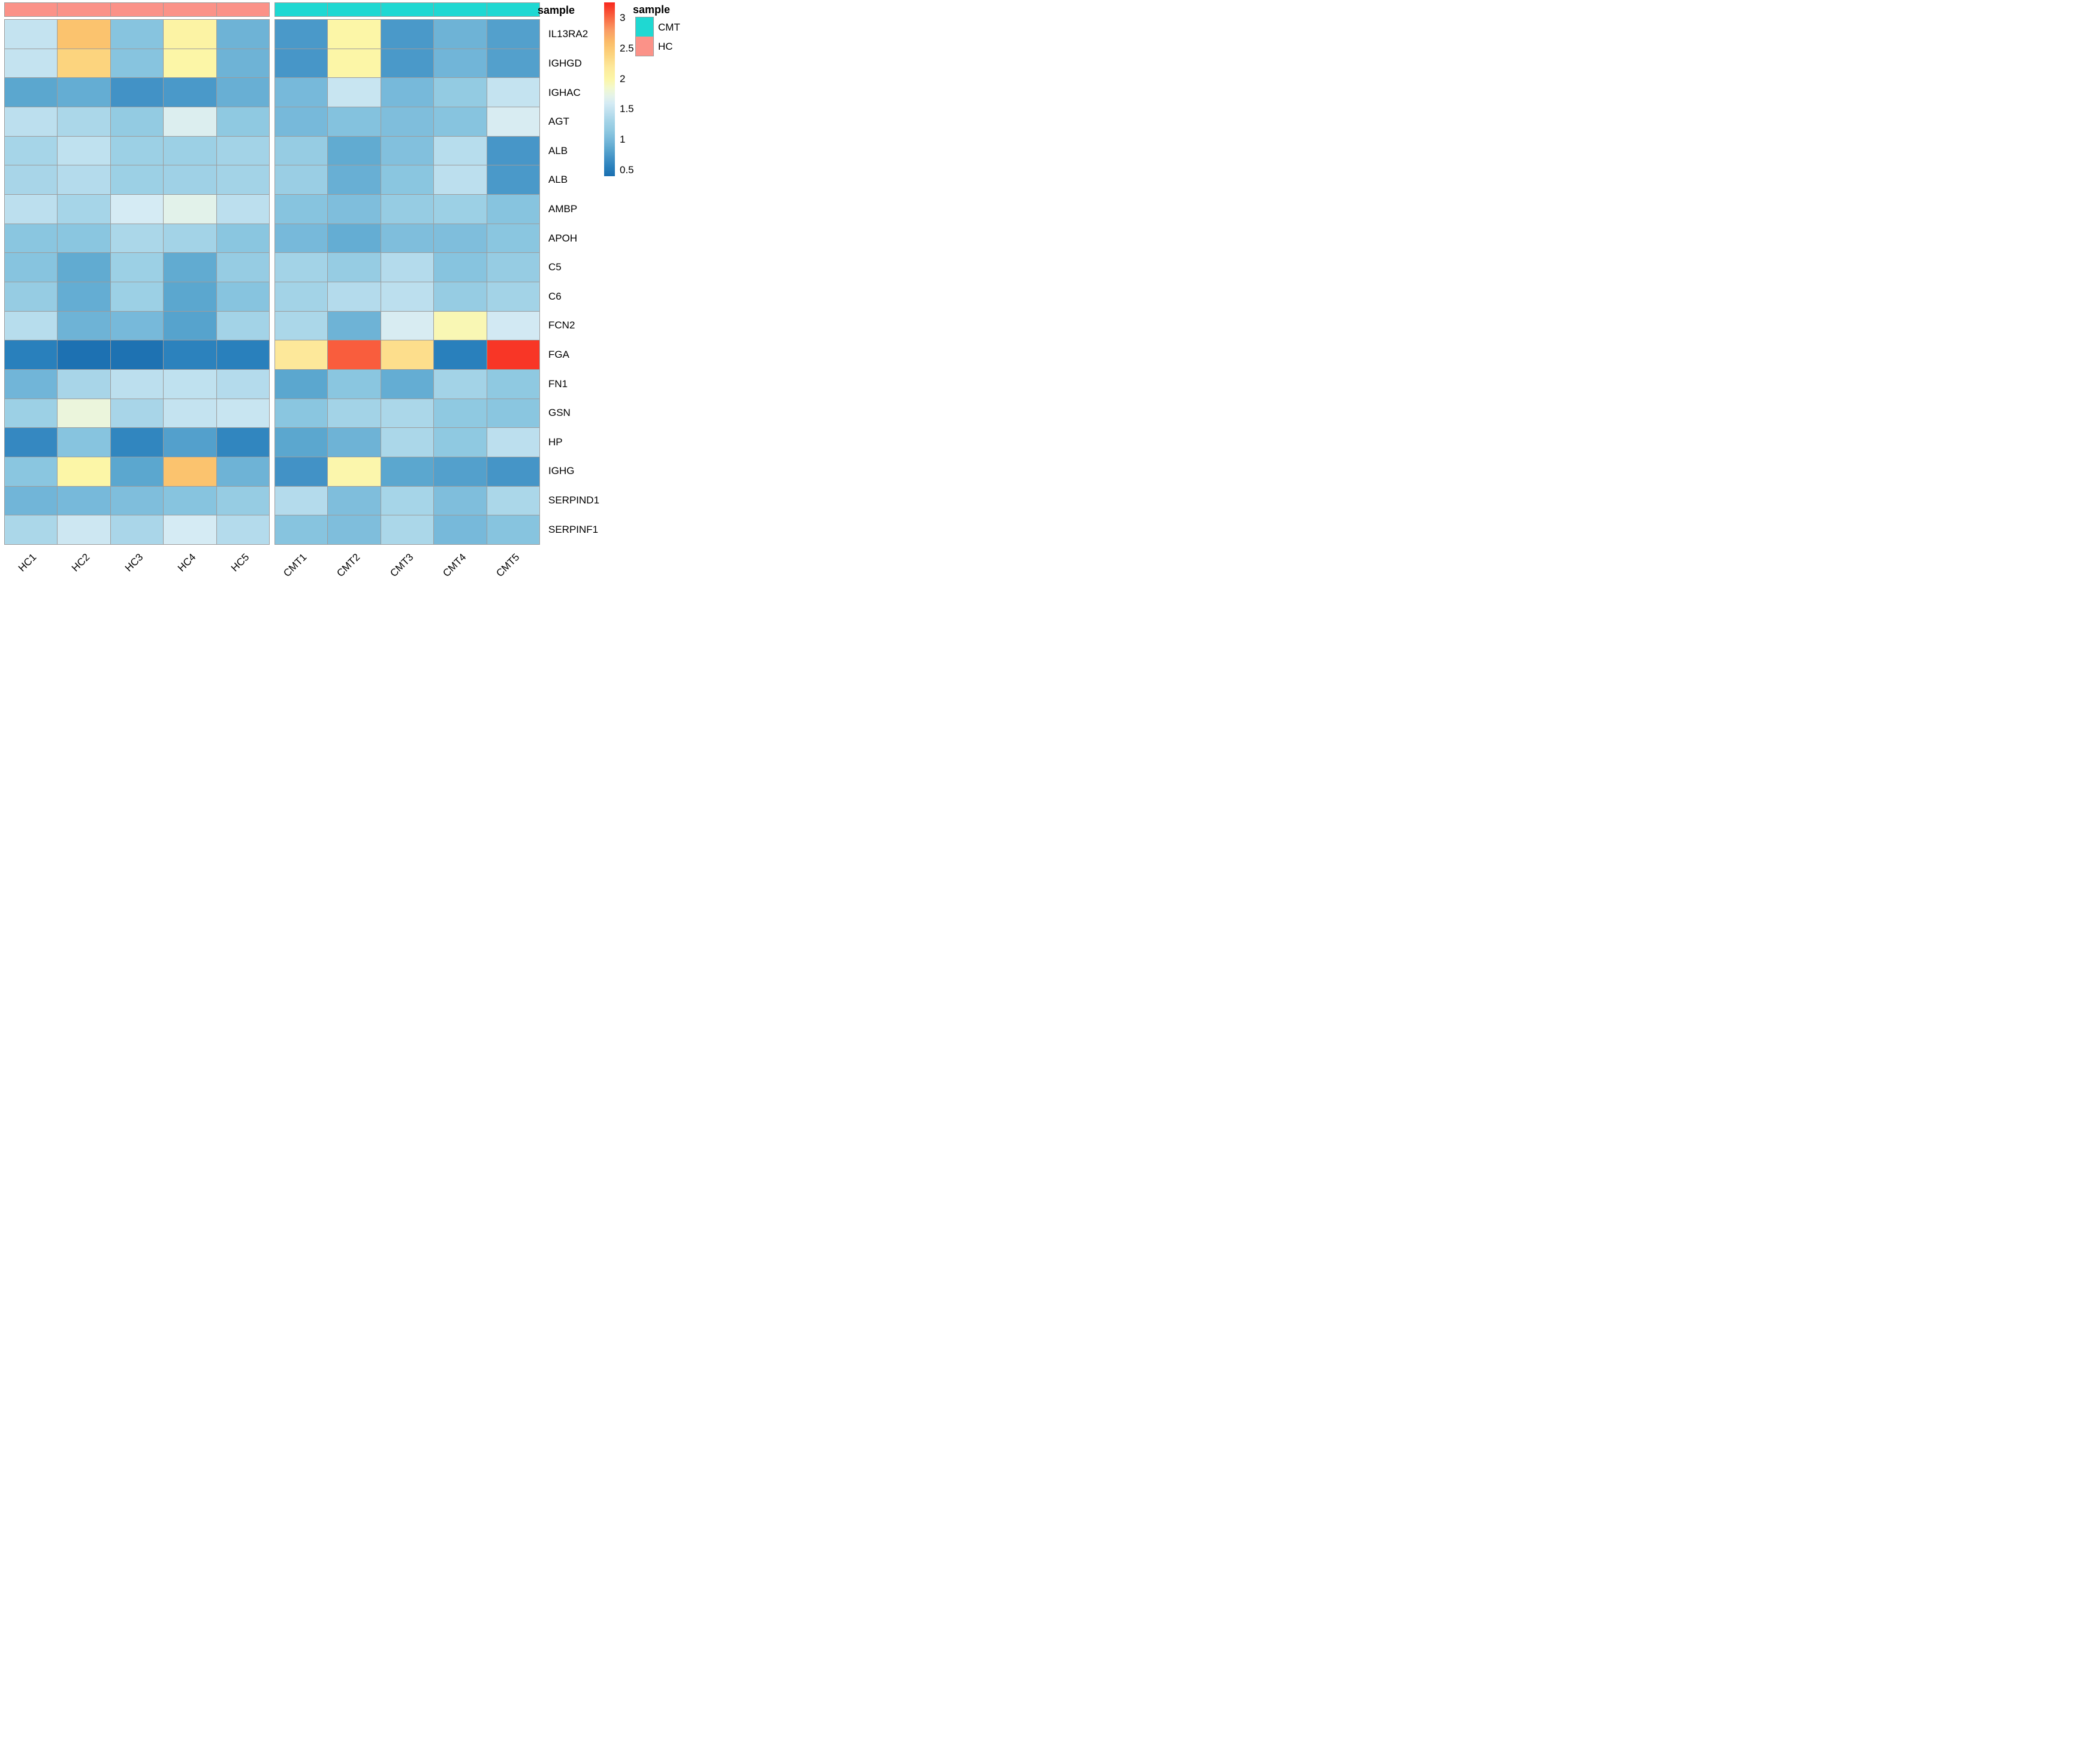  I want to click on row-label: AMBP, so click(563, 209).